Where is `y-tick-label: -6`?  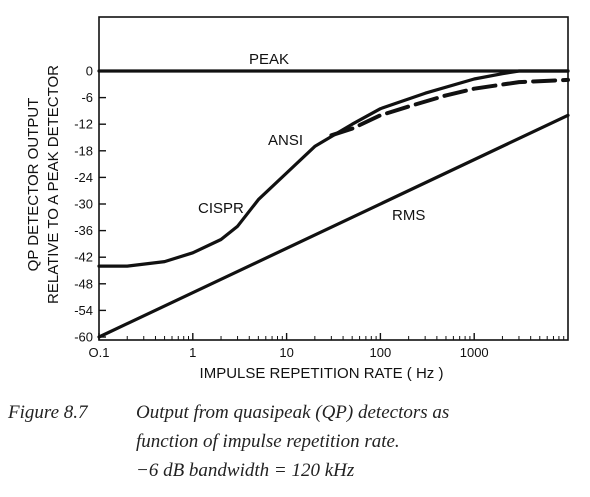 y-tick-label: -6 is located at coordinates (87, 97).